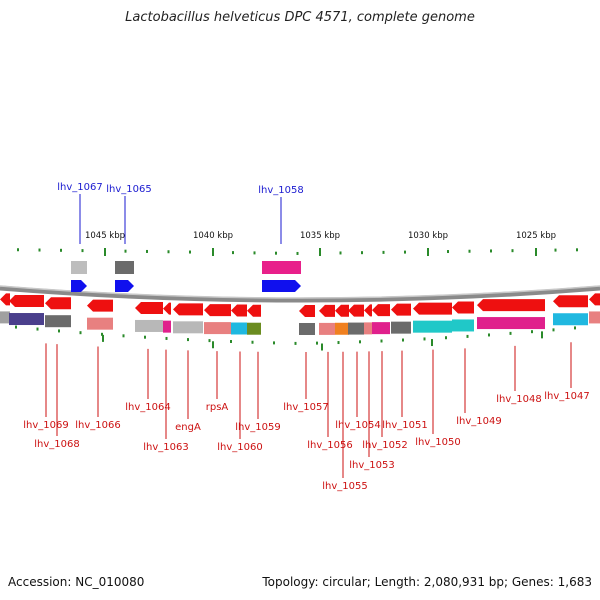 The image size is (600, 600). What do you see at coordinates (384, 445) in the screenshot?
I see `gene-label-bottom: lhv_1052` at bounding box center [384, 445].